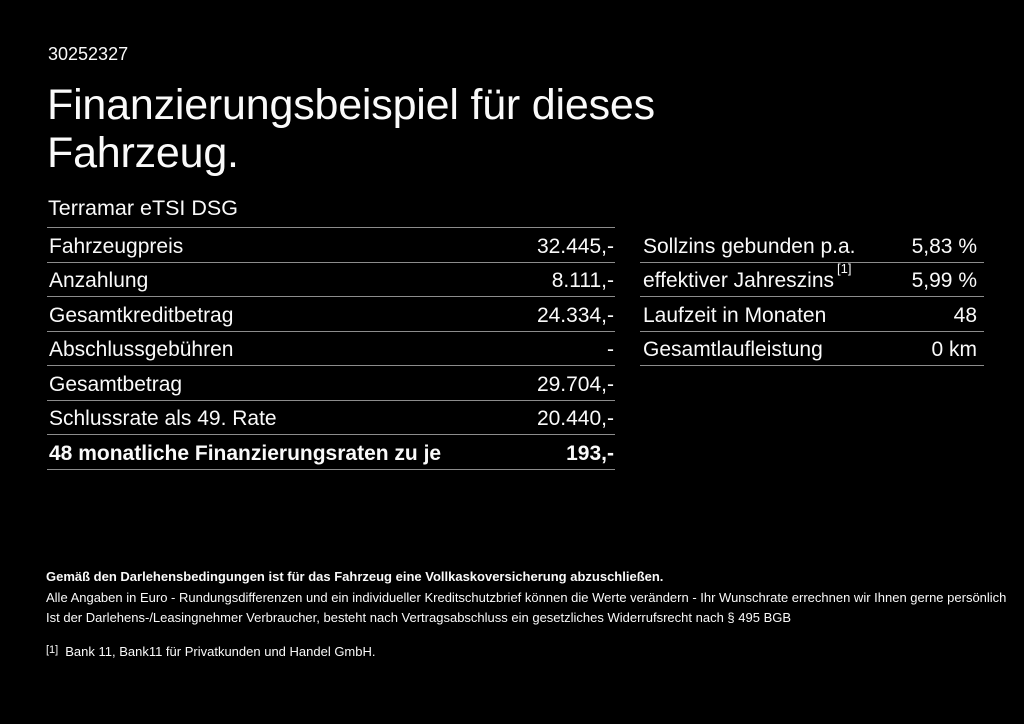  I want to click on row-label: Anzahlung, so click(99, 280).